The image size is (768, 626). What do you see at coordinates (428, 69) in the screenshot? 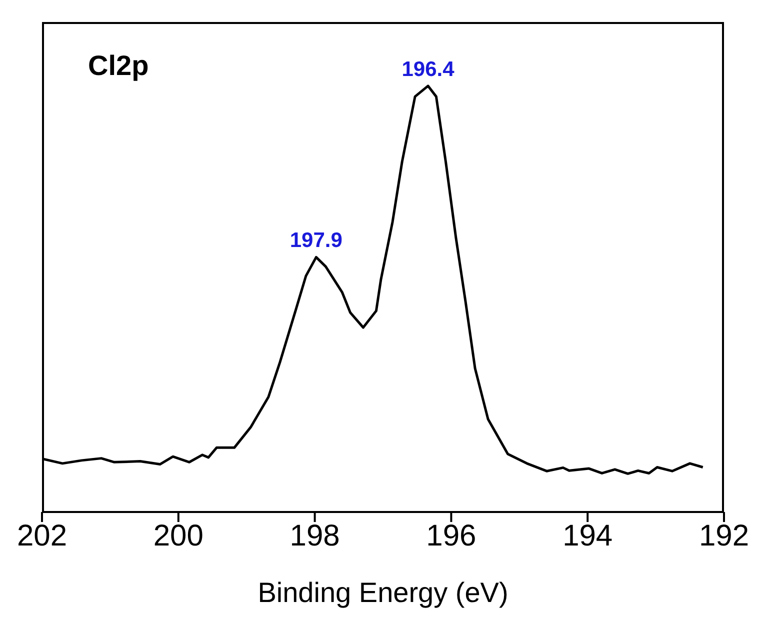
I see `annotation: 196.4` at bounding box center [428, 69].